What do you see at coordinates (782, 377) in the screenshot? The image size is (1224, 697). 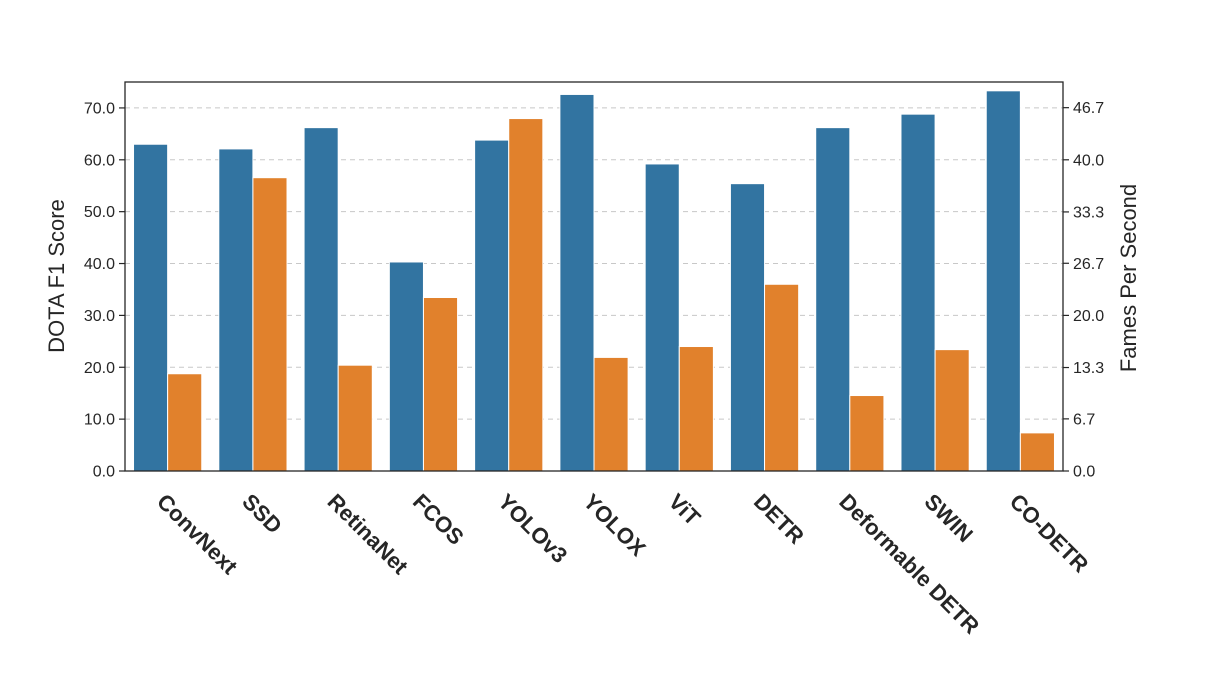 I see `fps-bar-detr` at bounding box center [782, 377].